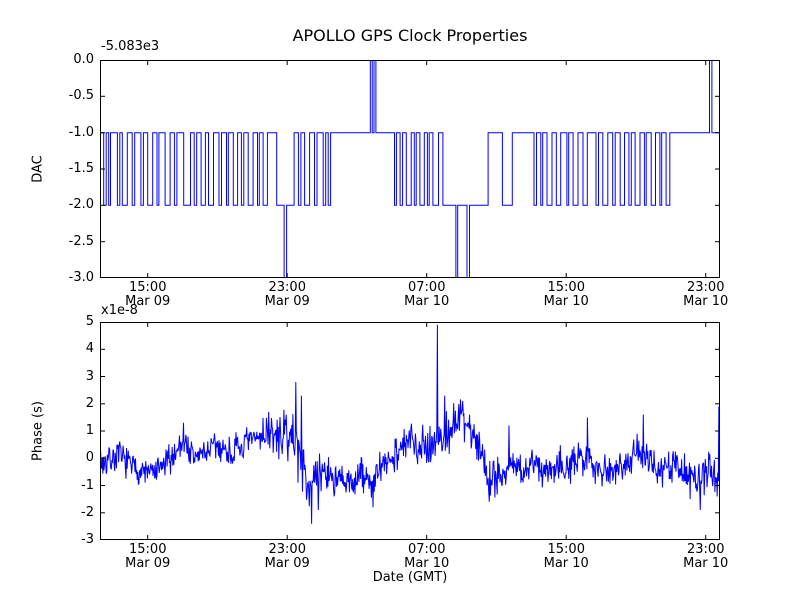 The height and width of the screenshot is (600, 800). I want to click on y-tick-label: 5, so click(89, 321).